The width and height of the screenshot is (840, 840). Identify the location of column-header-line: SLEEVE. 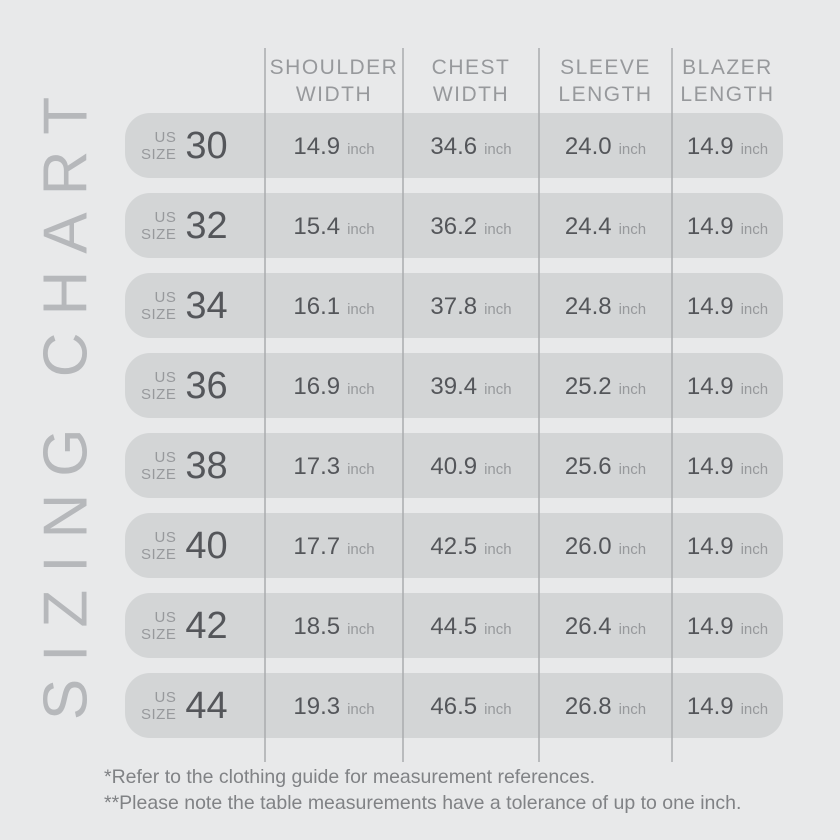
(605, 67).